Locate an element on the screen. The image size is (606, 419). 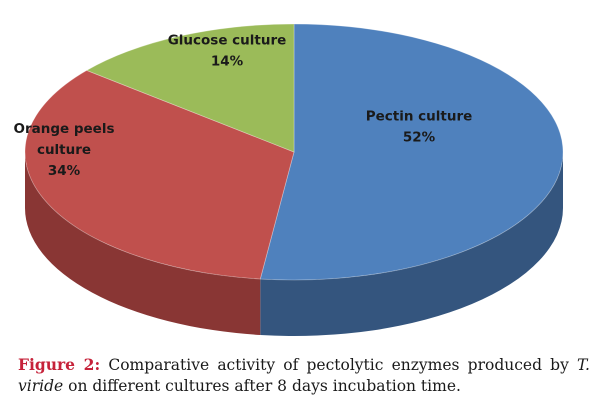
figure-label: Figure 2: is located at coordinates (59, 364).